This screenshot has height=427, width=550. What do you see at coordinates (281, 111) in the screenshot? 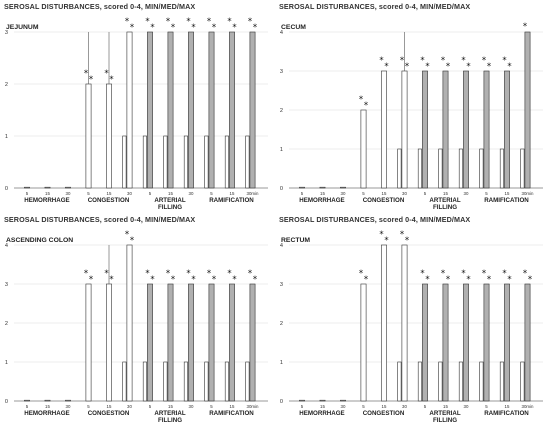
I see `y-tick-label: 2` at bounding box center [281, 111].